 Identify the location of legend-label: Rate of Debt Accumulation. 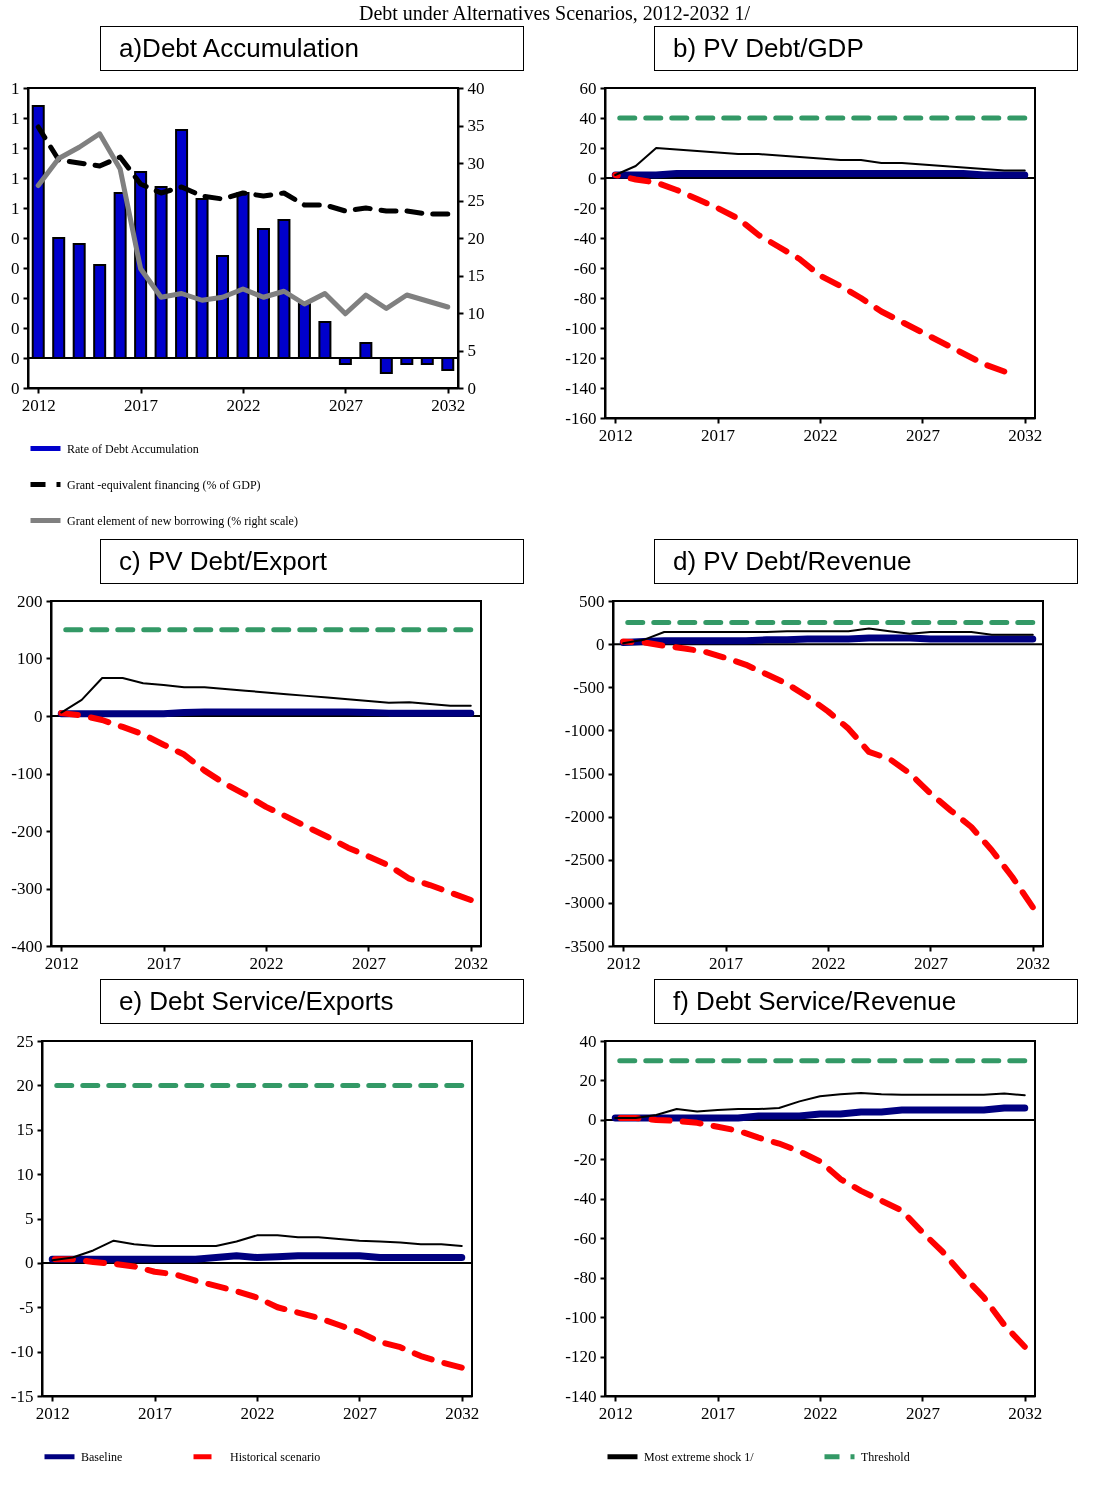
(133, 448).